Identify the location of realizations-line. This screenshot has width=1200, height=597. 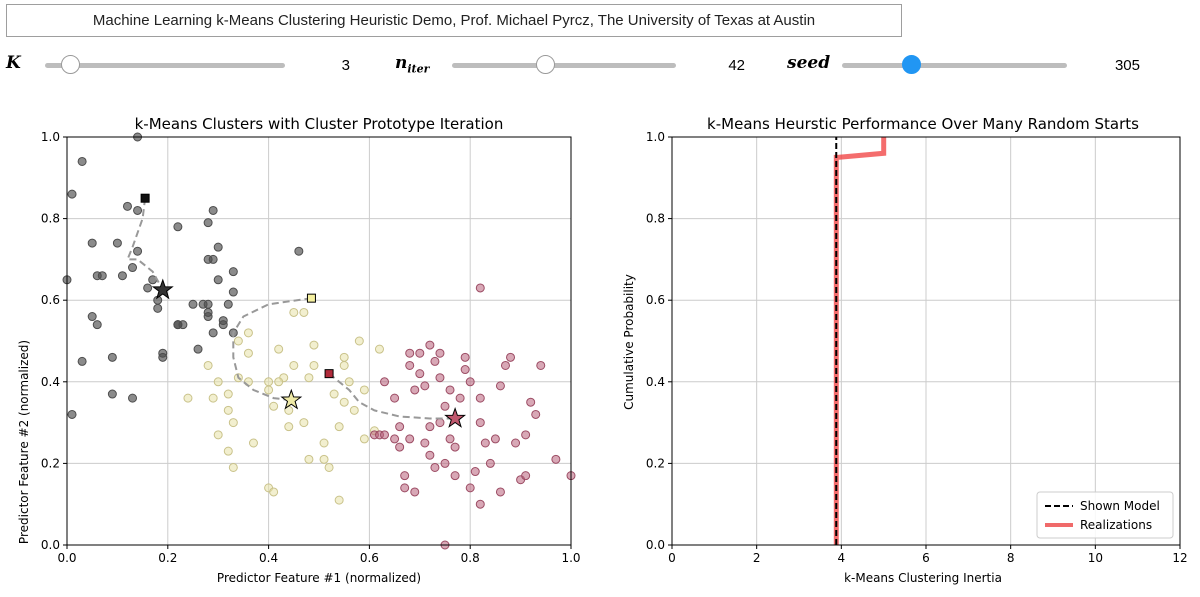
(860, 341).